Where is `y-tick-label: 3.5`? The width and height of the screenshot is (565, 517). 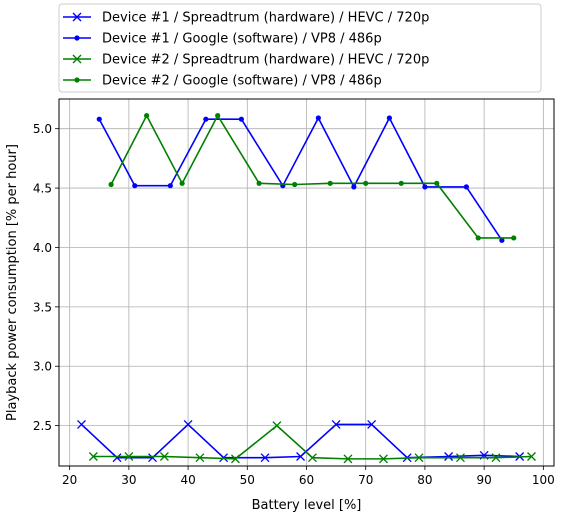 y-tick-label: 3.5 is located at coordinates (42, 307).